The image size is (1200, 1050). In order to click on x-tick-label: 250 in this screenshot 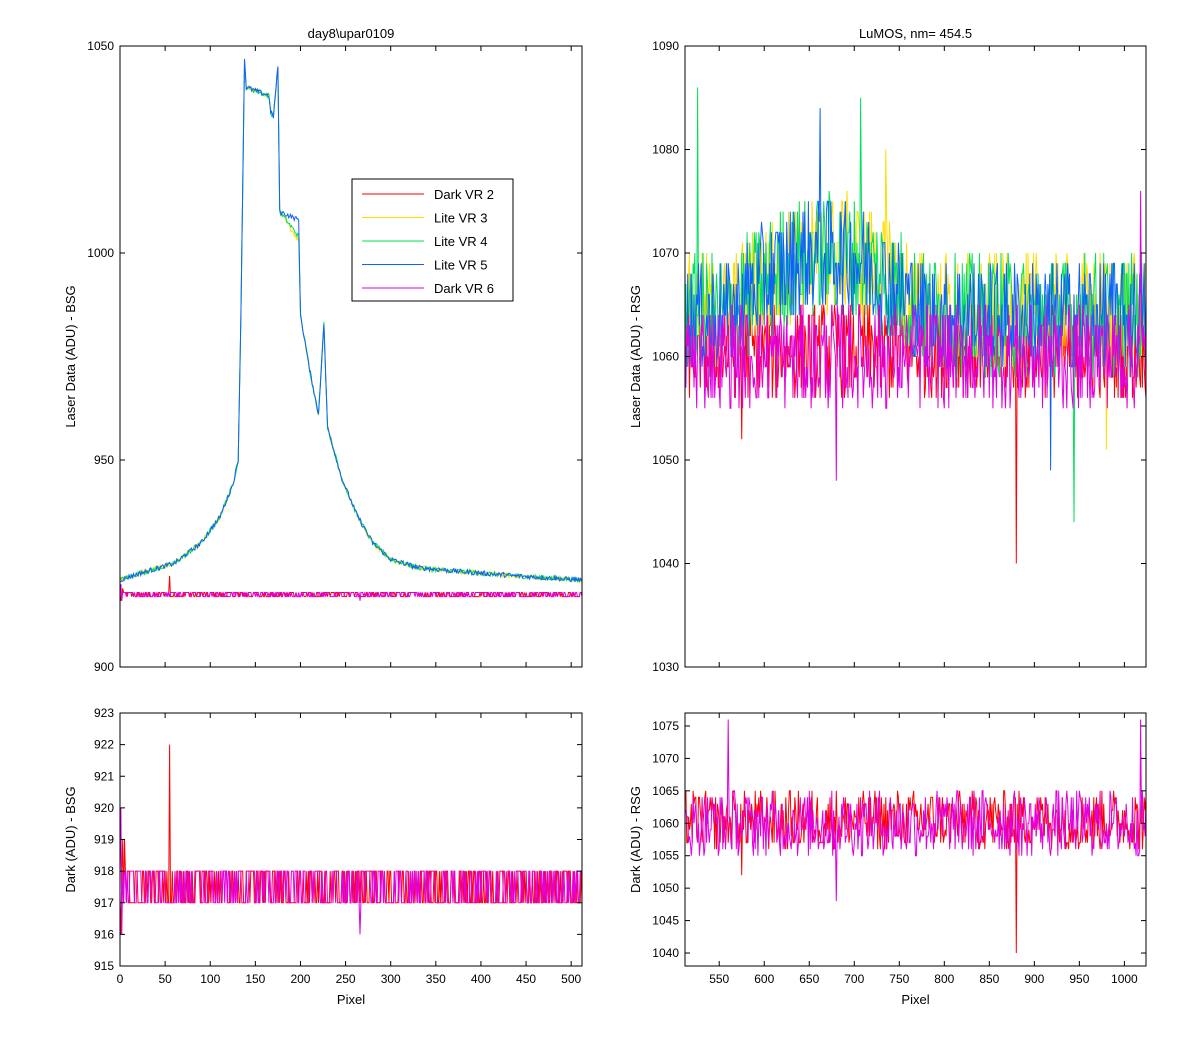, I will do `click(346, 979)`.